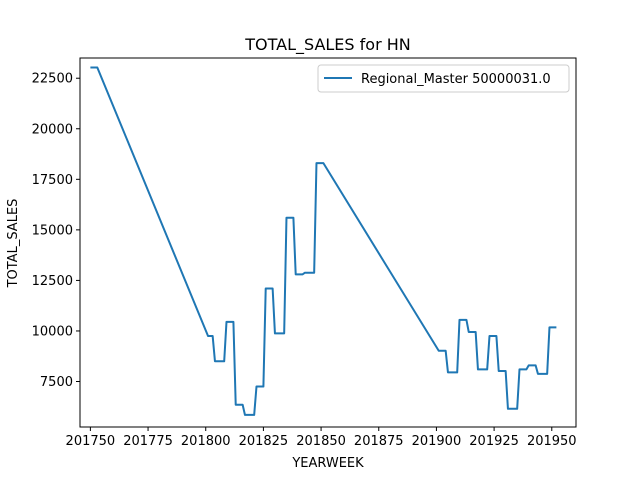  What do you see at coordinates (327, 463) in the screenshot?
I see `x-axis-label: YEARWEEK` at bounding box center [327, 463].